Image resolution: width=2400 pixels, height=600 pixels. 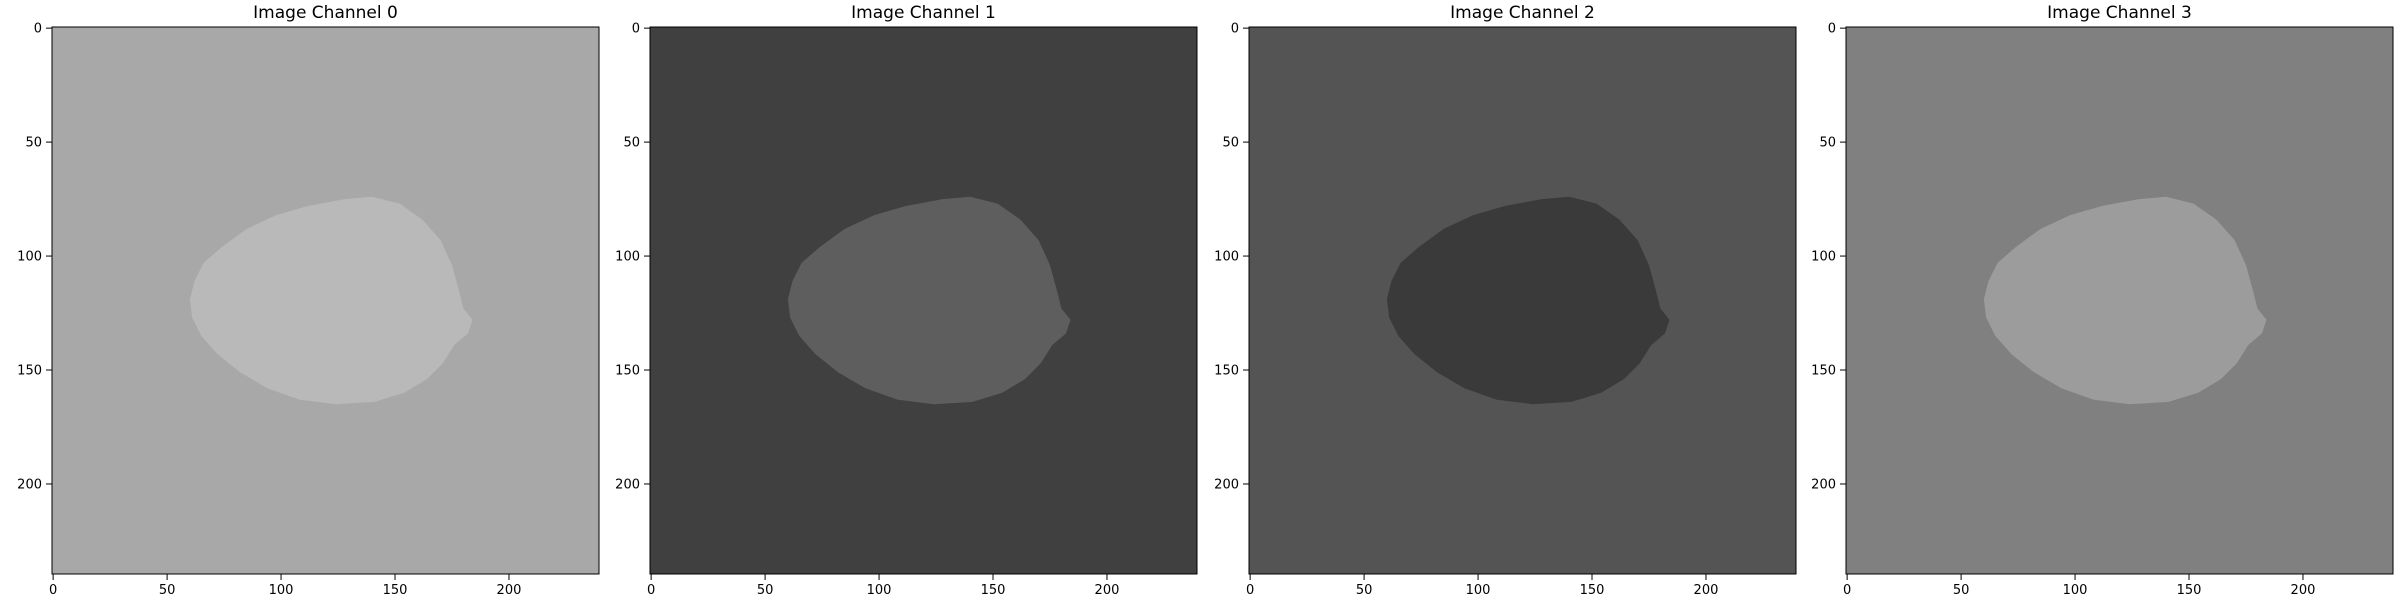 I want to click on panel-title: Image Channel 1, so click(x=923, y=13).